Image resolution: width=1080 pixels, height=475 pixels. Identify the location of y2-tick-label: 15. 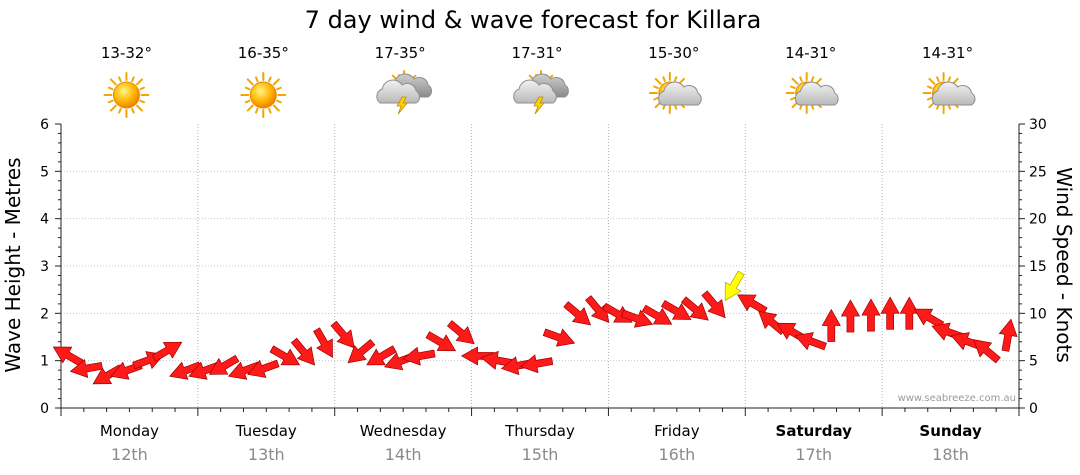
(1038, 267).